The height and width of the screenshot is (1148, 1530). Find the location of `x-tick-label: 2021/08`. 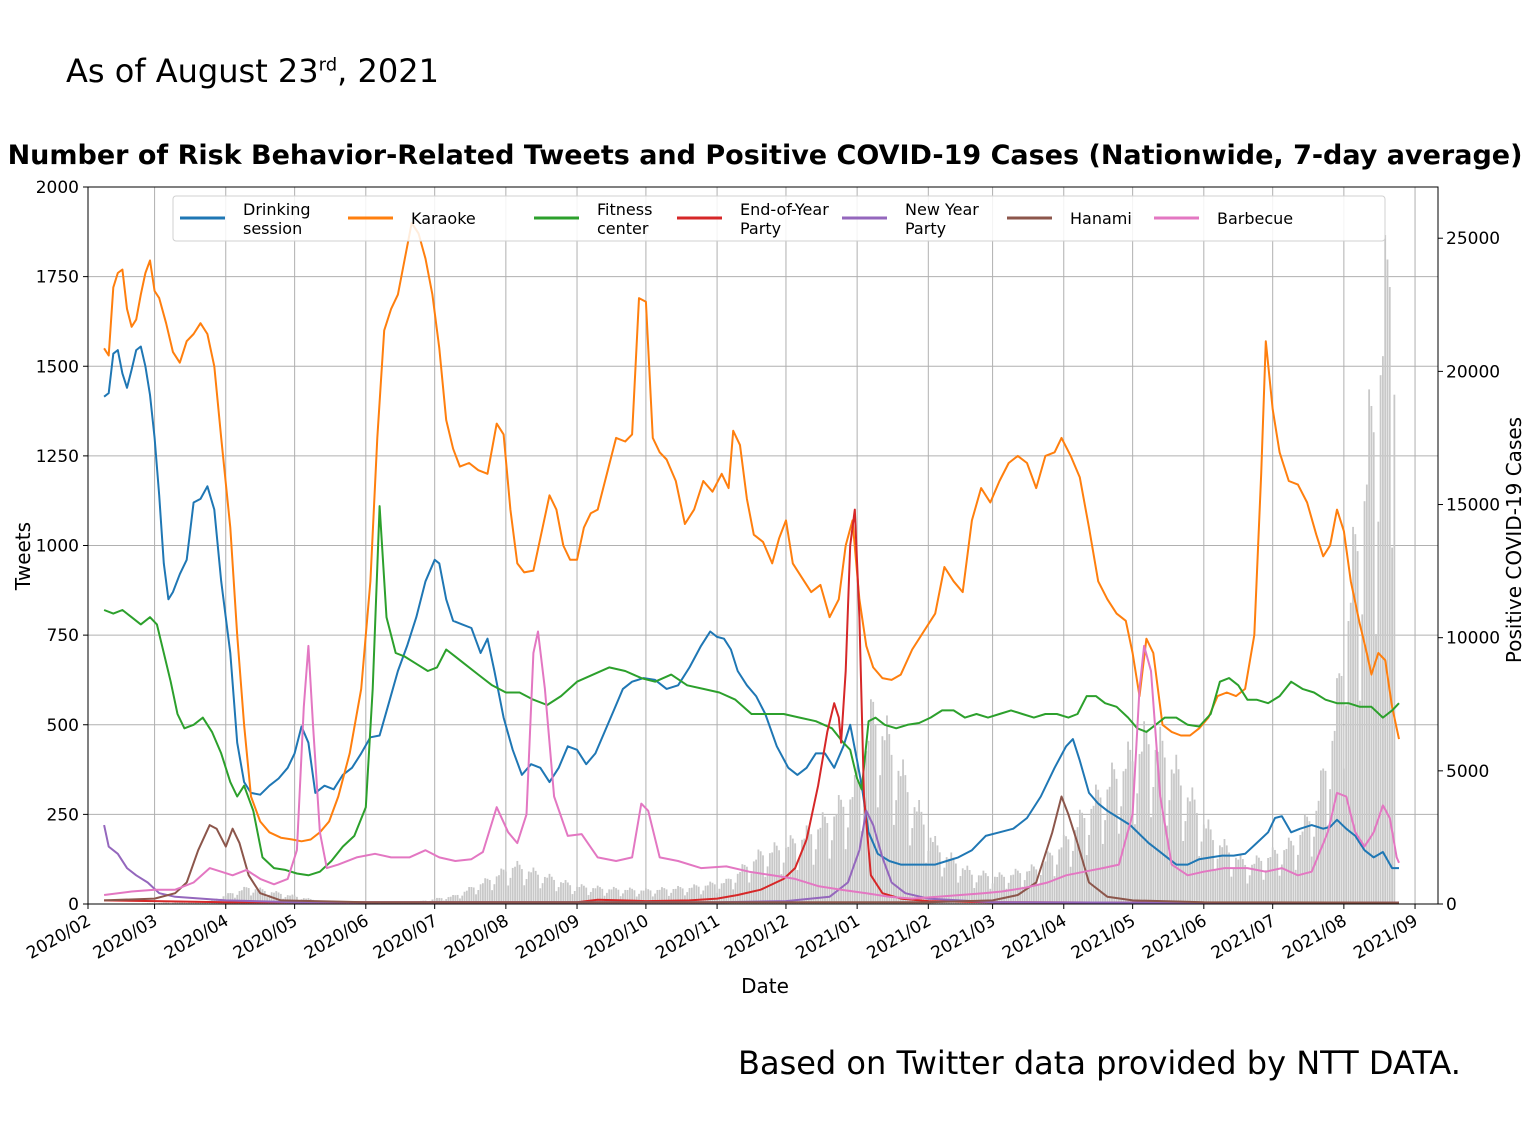

x-tick-label: 2021/08 is located at coordinates (1314, 937).